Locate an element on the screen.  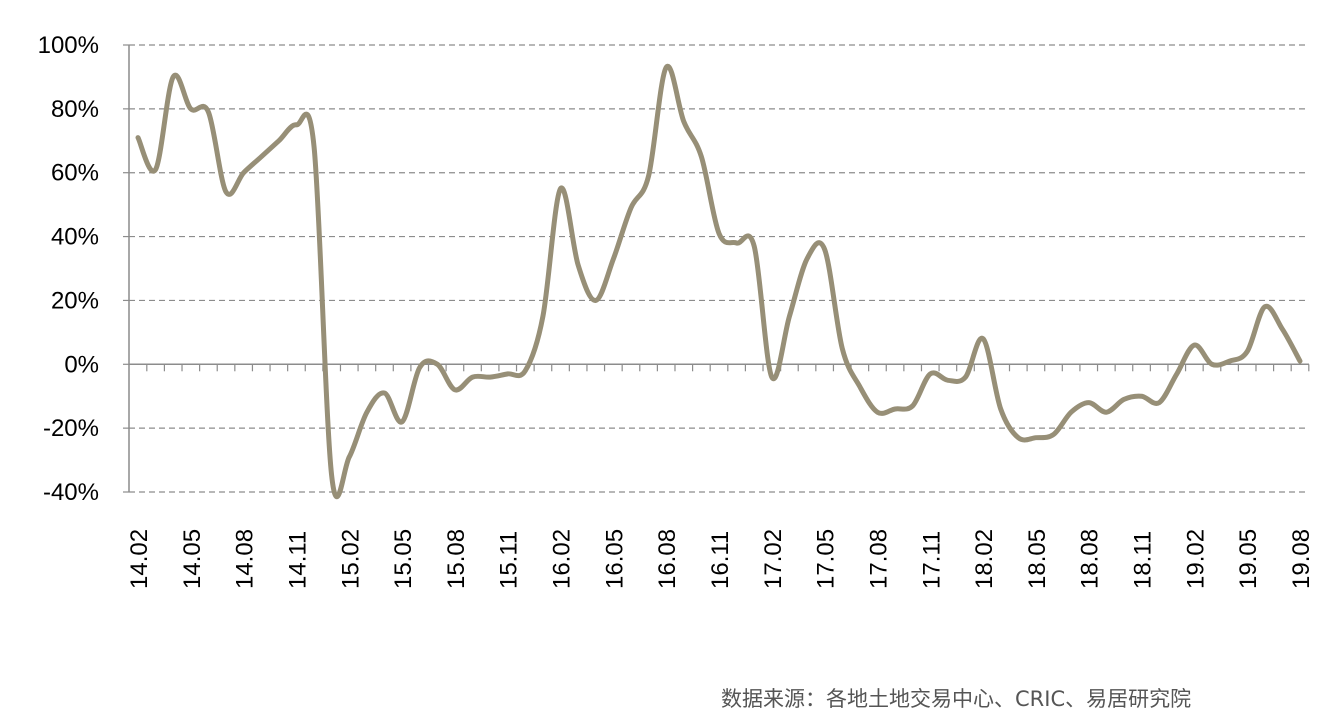
y-tick-label: -40% is located at coordinates (71, 492).